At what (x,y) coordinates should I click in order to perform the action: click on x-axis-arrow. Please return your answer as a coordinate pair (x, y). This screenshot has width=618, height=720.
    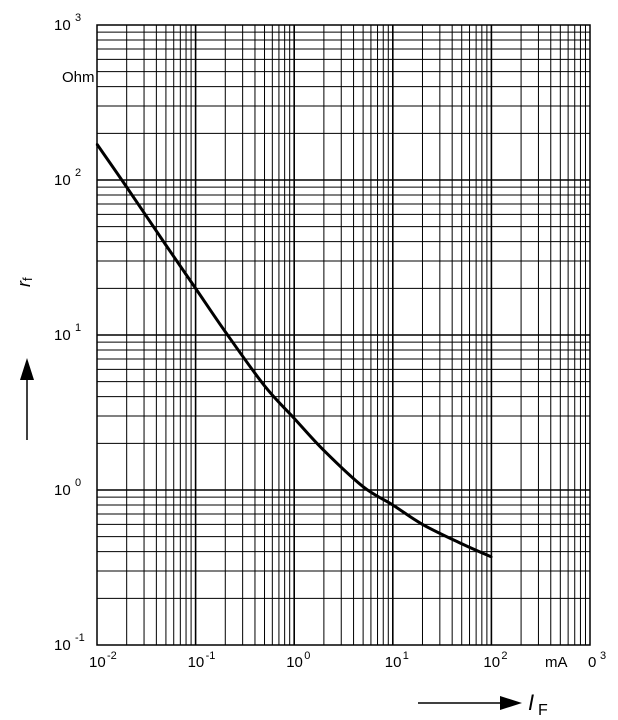
    Looking at the image, I should click on (470, 703).